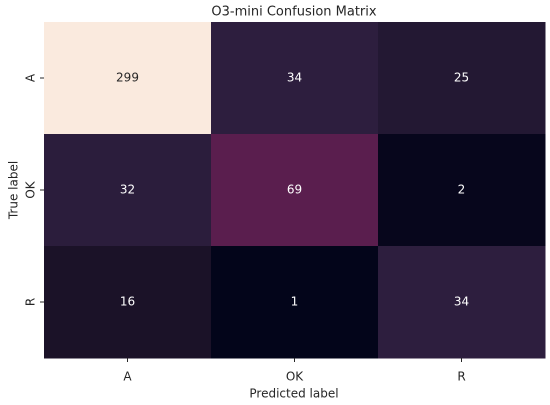 The height and width of the screenshot is (405, 550). I want to click on cell-label: 2, so click(462, 190).